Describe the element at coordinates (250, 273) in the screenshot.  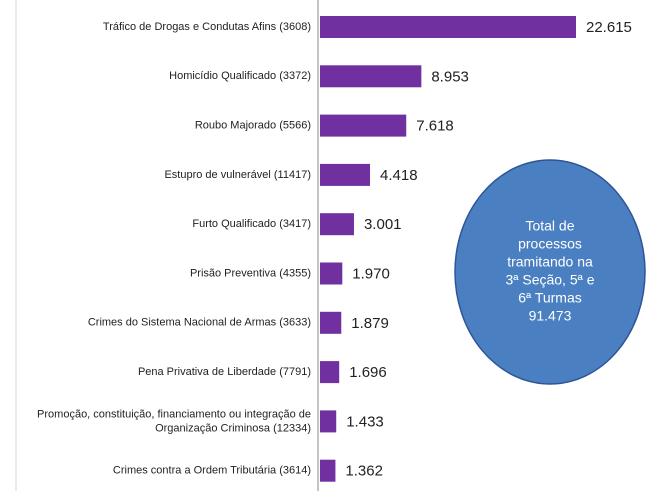
I see `category-label: Prisão Preventiva (4355)` at that location.